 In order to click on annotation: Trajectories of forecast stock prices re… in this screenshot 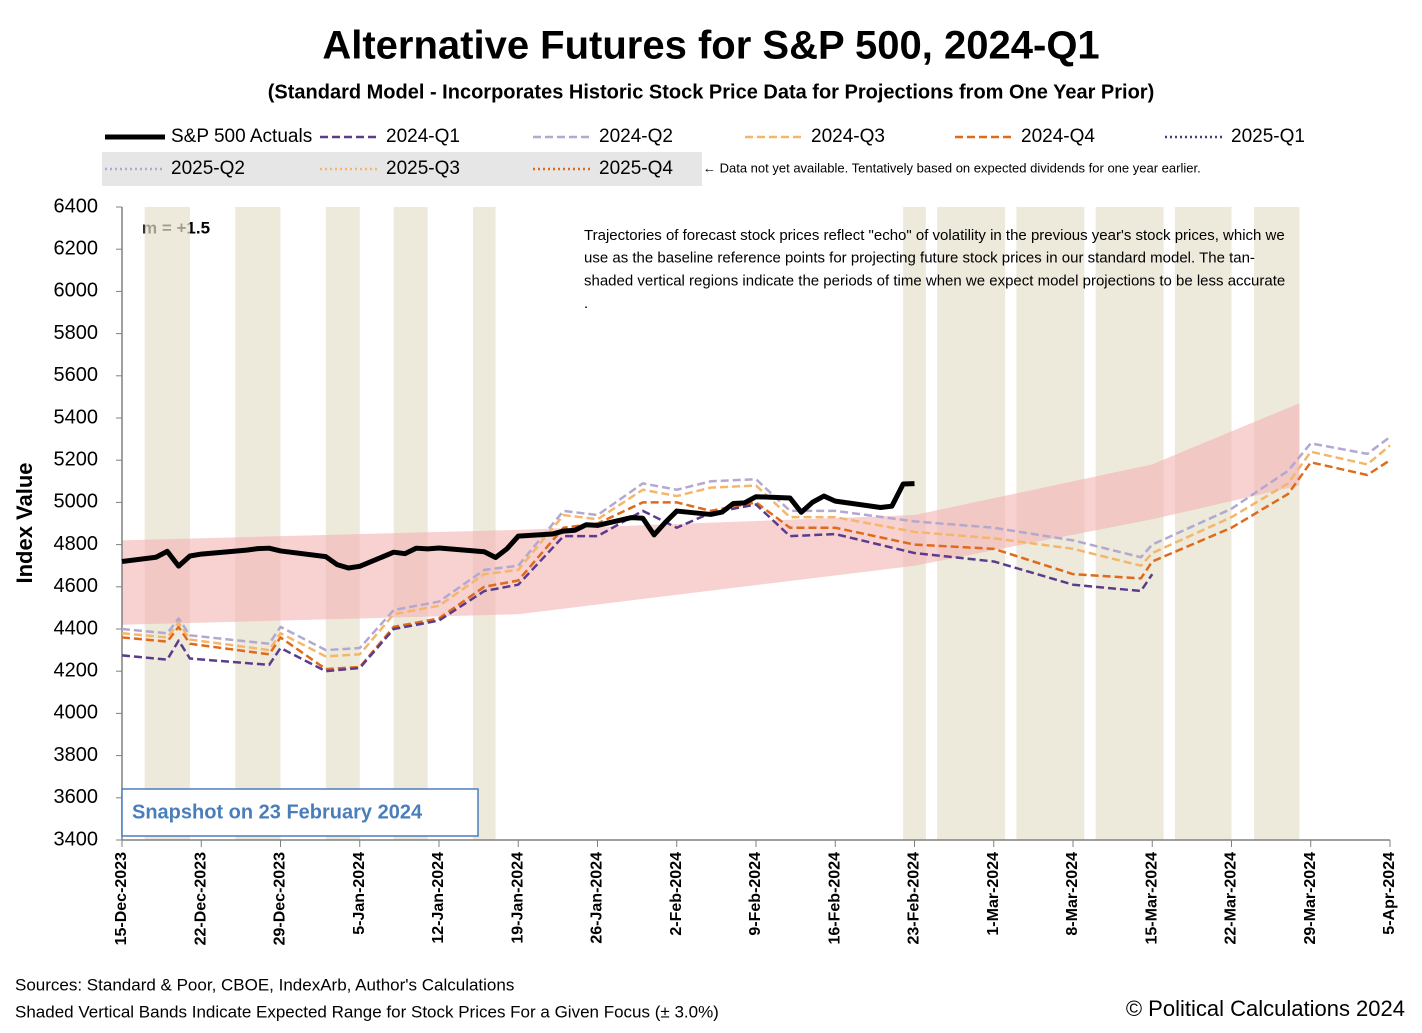, I will do `click(934, 235)`.